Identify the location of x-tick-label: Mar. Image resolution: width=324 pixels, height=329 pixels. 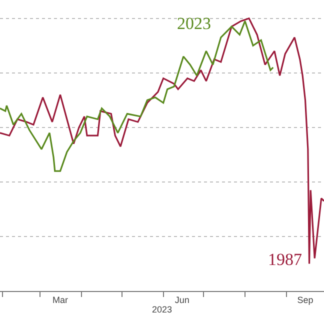
(60, 299).